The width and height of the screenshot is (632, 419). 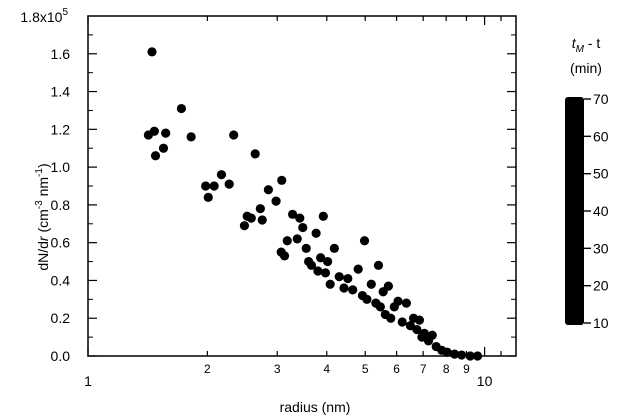 I want to click on y-tick-label: 0.0, so click(x=61, y=356).